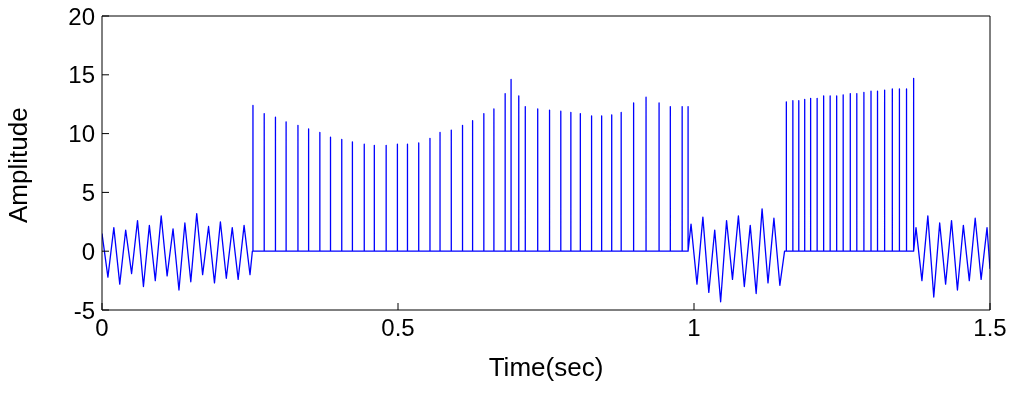 This screenshot has width=1024, height=394. I want to click on x-tick-label: 1, so click(694, 328).